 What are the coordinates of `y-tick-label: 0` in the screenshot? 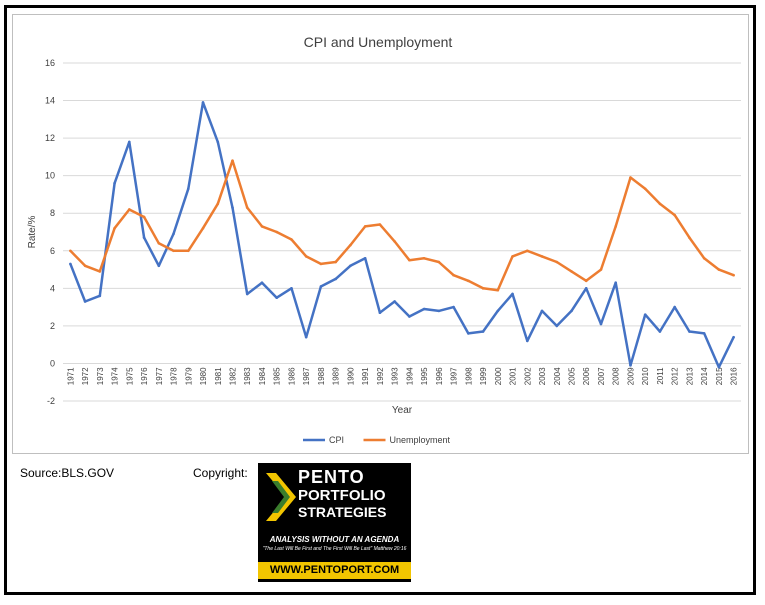 It's located at (52, 363).